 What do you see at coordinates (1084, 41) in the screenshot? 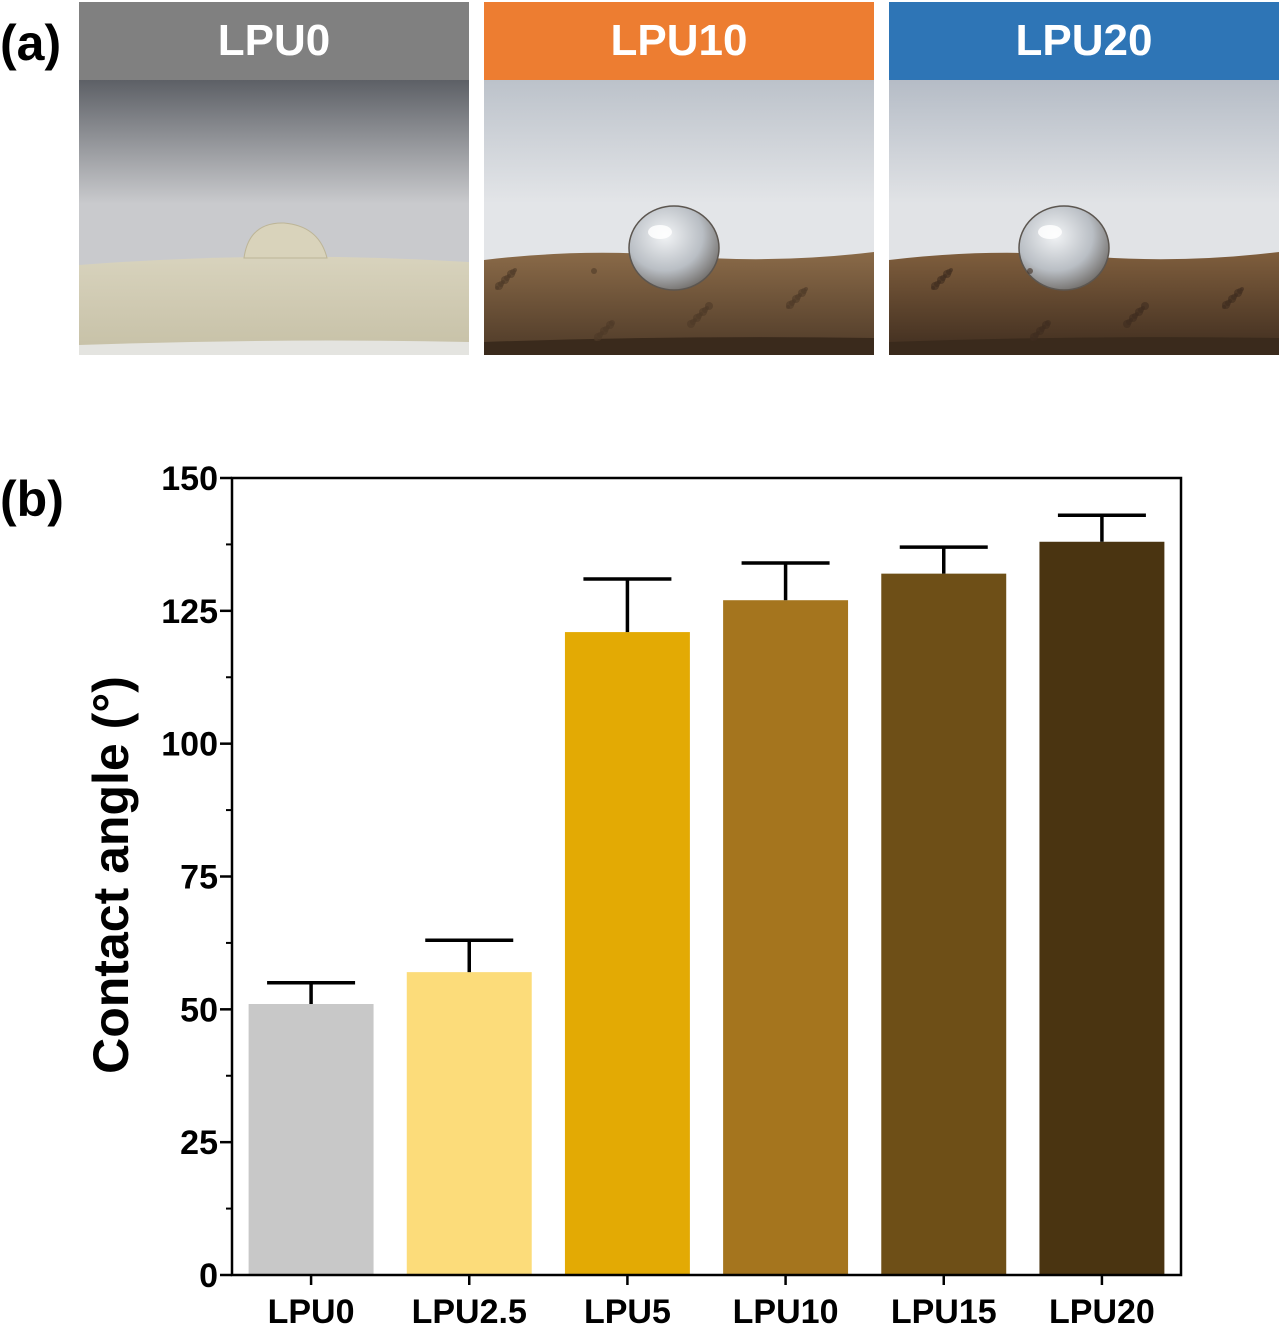
I see `photo-header-lpu20: LPU20` at bounding box center [1084, 41].